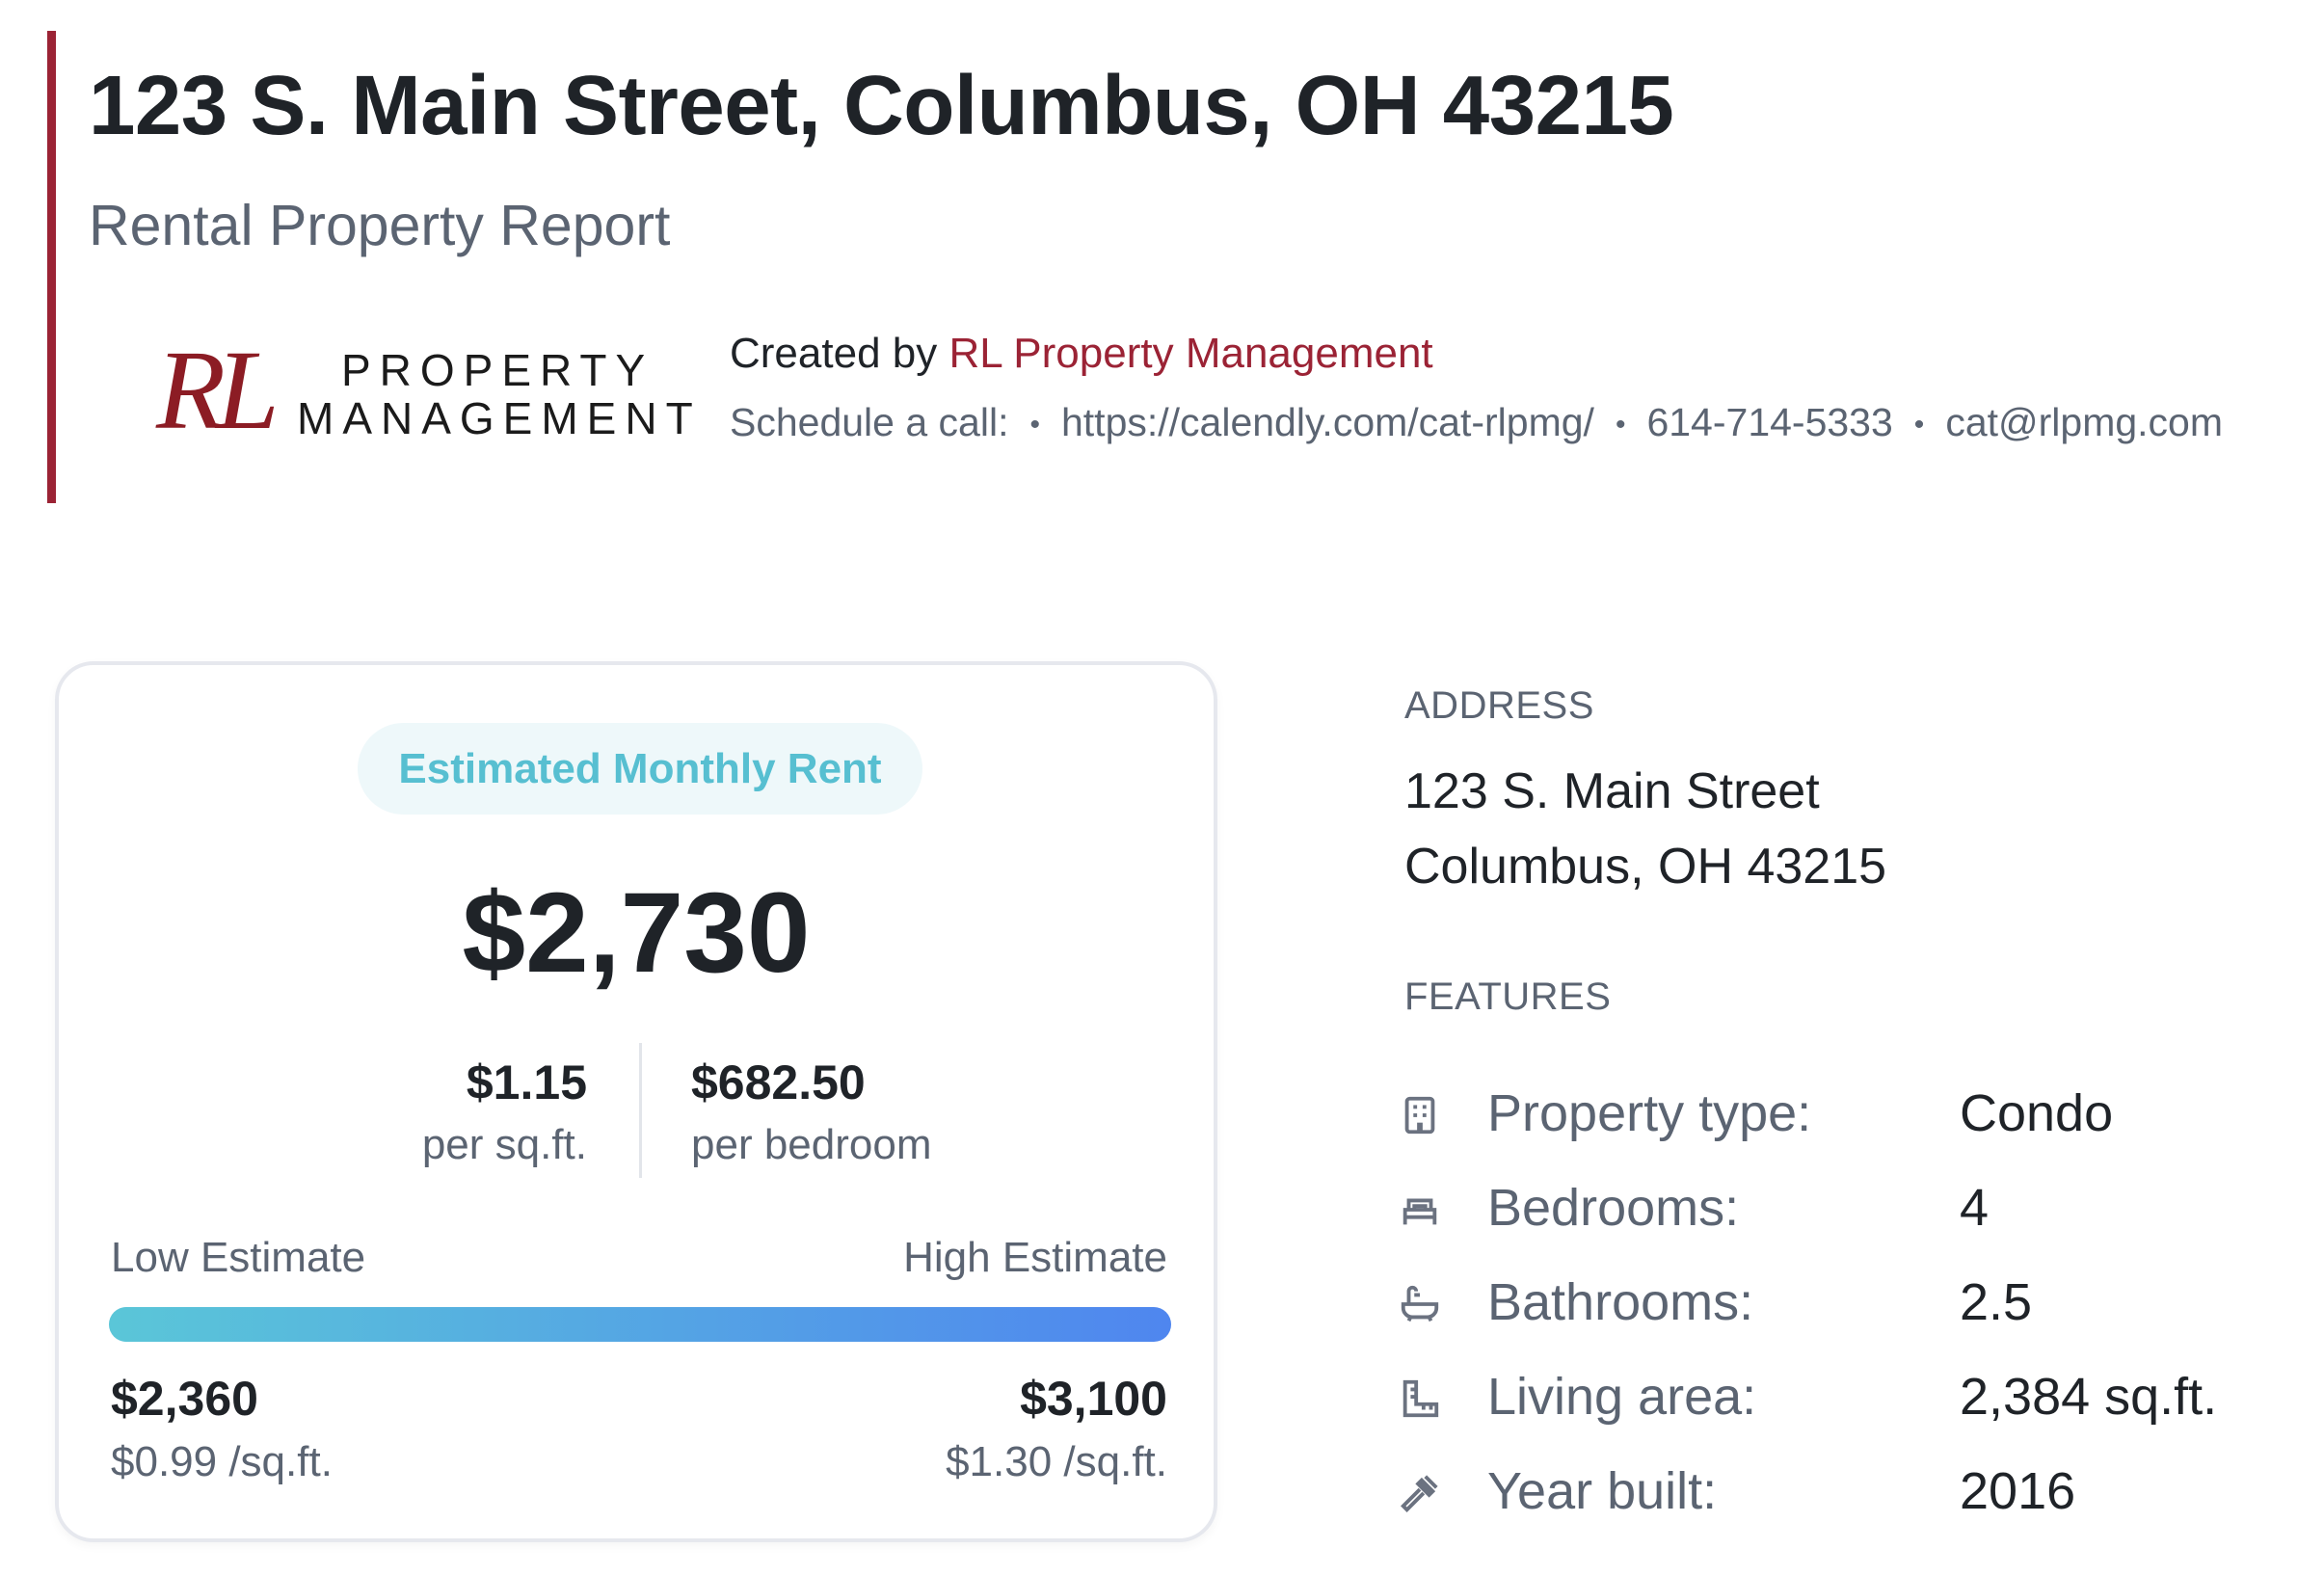  Describe the element at coordinates (881, 105) in the screenshot. I see `page-title: 123 S. Main Street, Columbus, OH 43215` at that location.